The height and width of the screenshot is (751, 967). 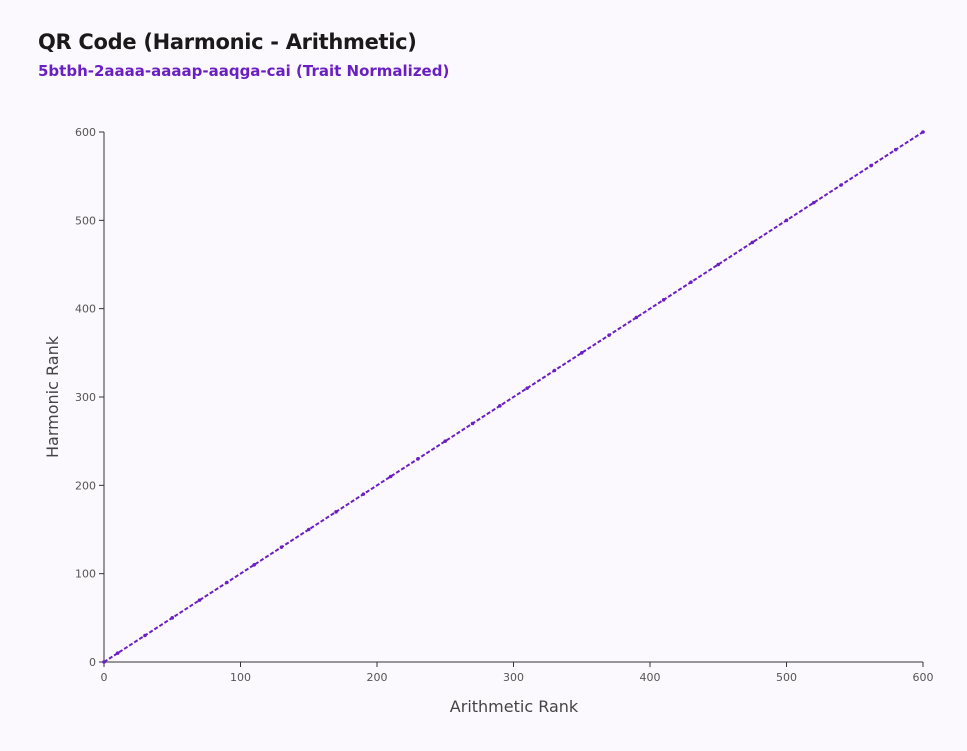 I want to click on x-tick-label: 600, so click(x=923, y=677).